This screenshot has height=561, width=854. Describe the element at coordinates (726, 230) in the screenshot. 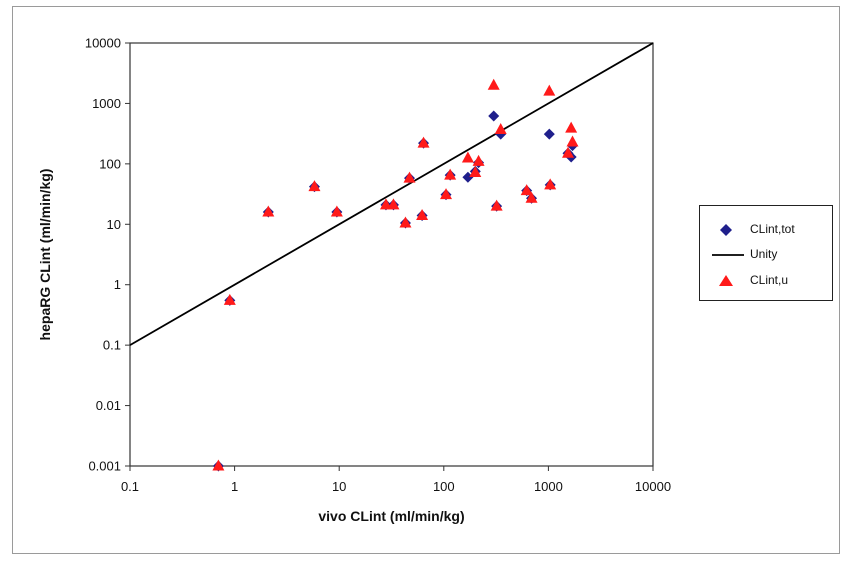

I see `diamond-marker-icon` at that location.